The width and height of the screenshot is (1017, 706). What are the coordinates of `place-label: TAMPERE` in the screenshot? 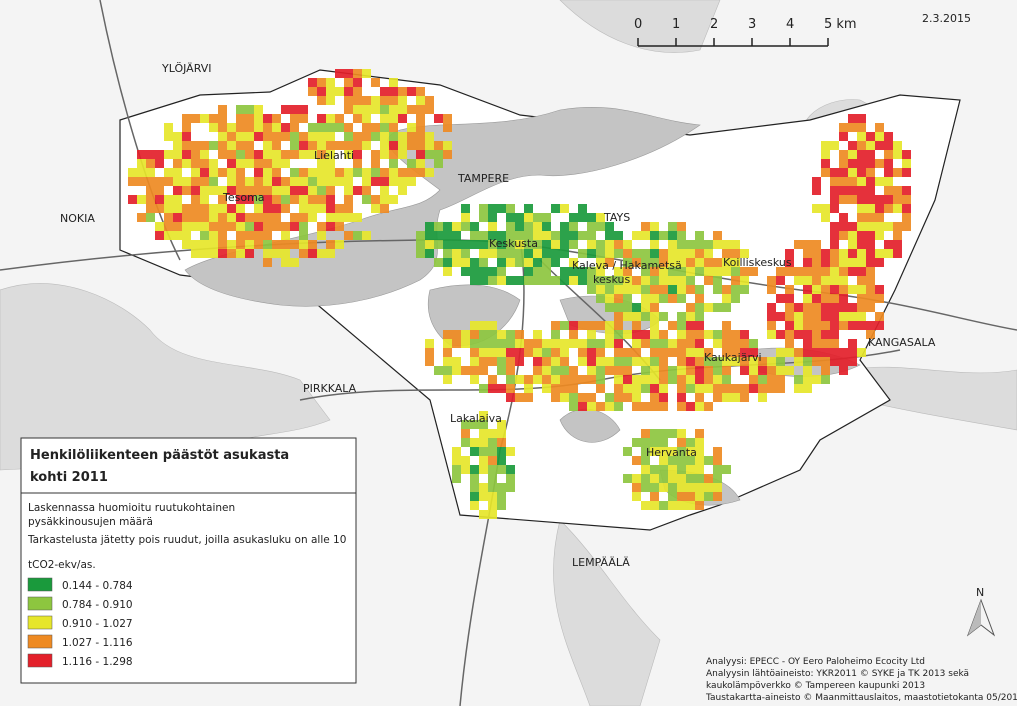 It's located at (483, 178).